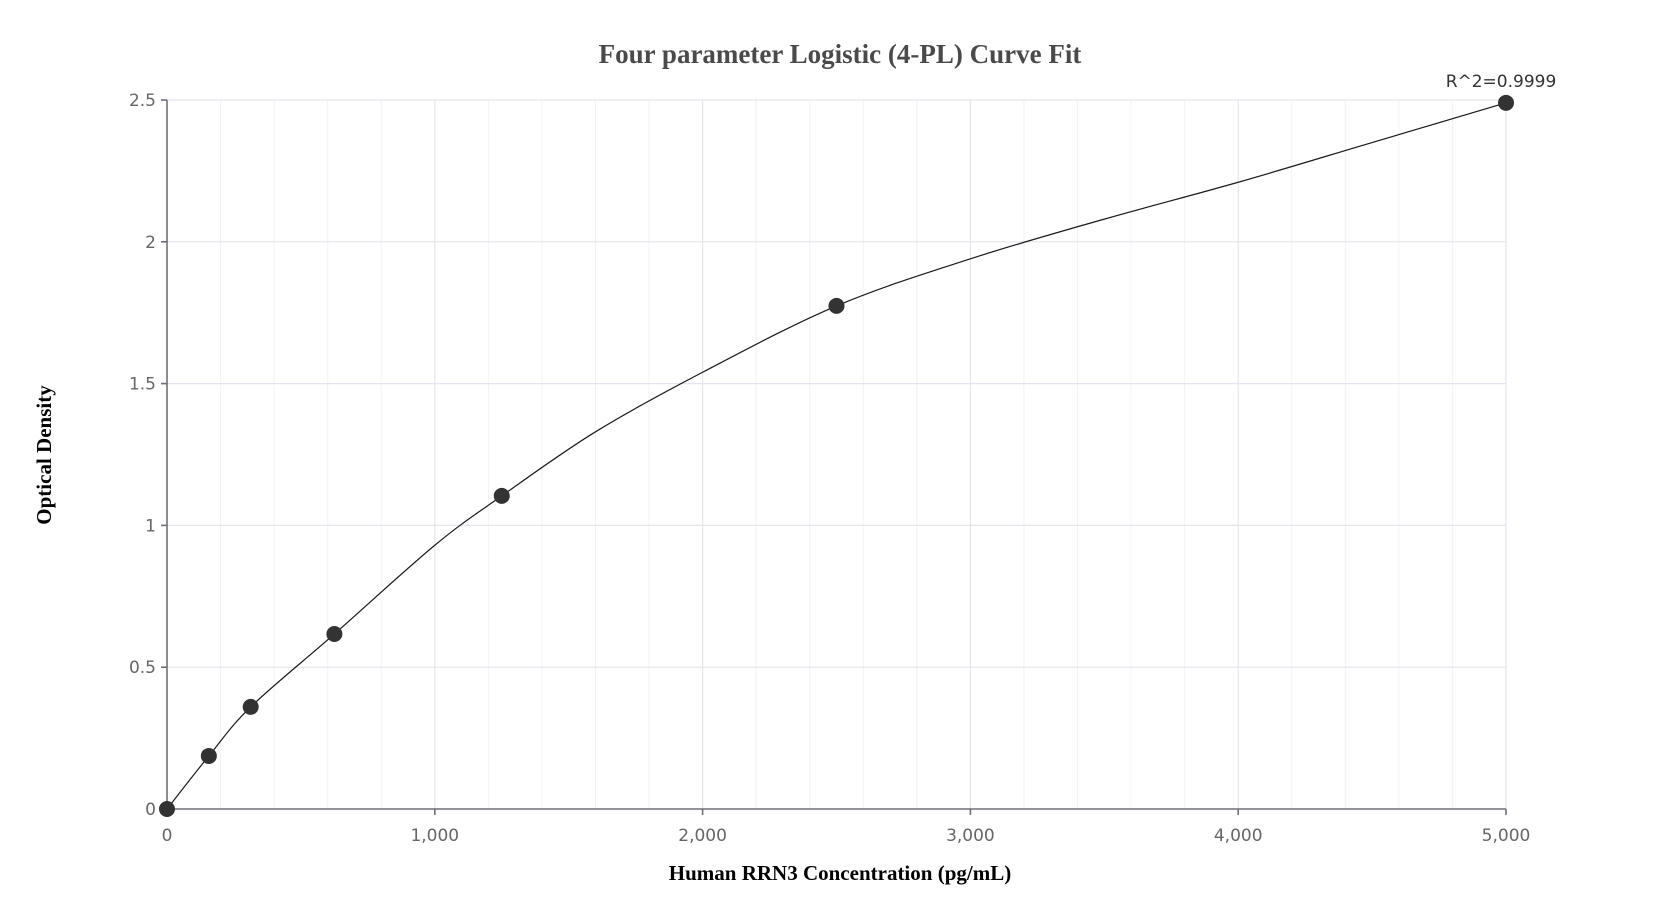 This screenshot has width=1673, height=924. What do you see at coordinates (1506, 836) in the screenshot?
I see `x-tick-label: 5,000` at bounding box center [1506, 836].